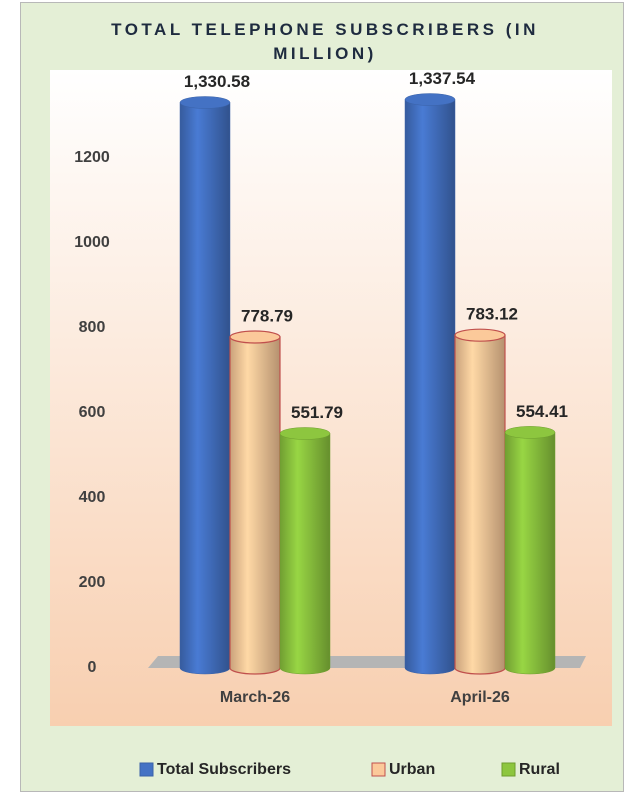 The height and width of the screenshot is (795, 635). What do you see at coordinates (267, 315) in the screenshot?
I see `data-label: 778.79` at bounding box center [267, 315].